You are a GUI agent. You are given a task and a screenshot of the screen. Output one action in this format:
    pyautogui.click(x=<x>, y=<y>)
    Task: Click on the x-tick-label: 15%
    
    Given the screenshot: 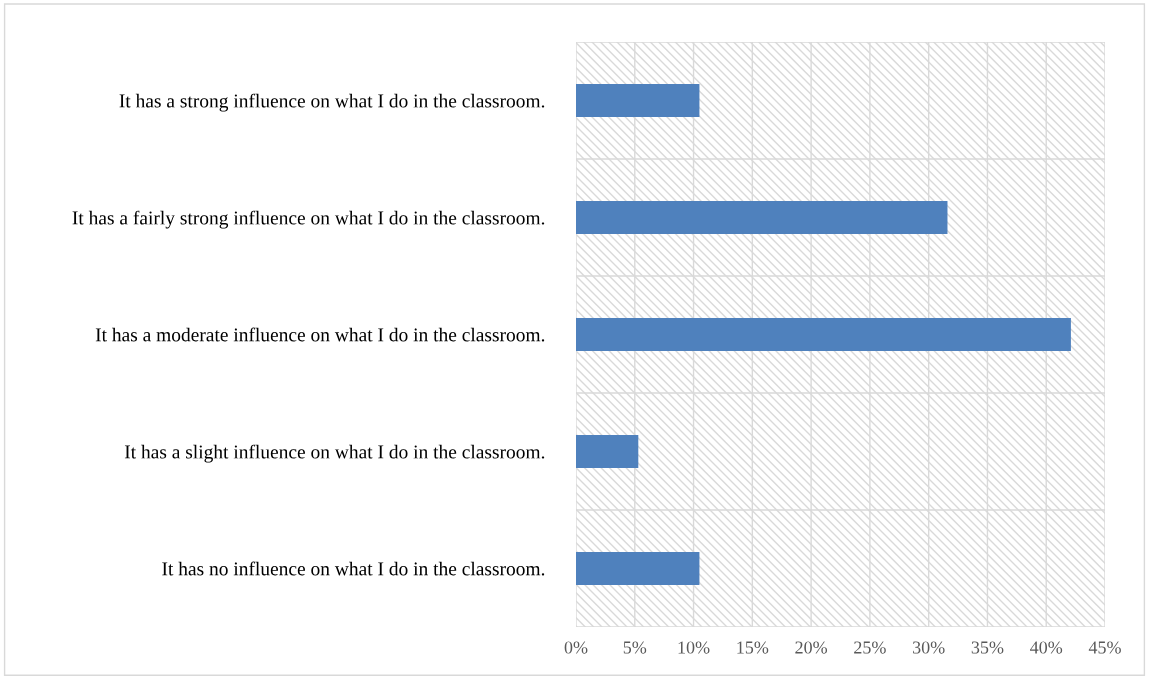 What is the action you would take?
    pyautogui.click(x=753, y=647)
    